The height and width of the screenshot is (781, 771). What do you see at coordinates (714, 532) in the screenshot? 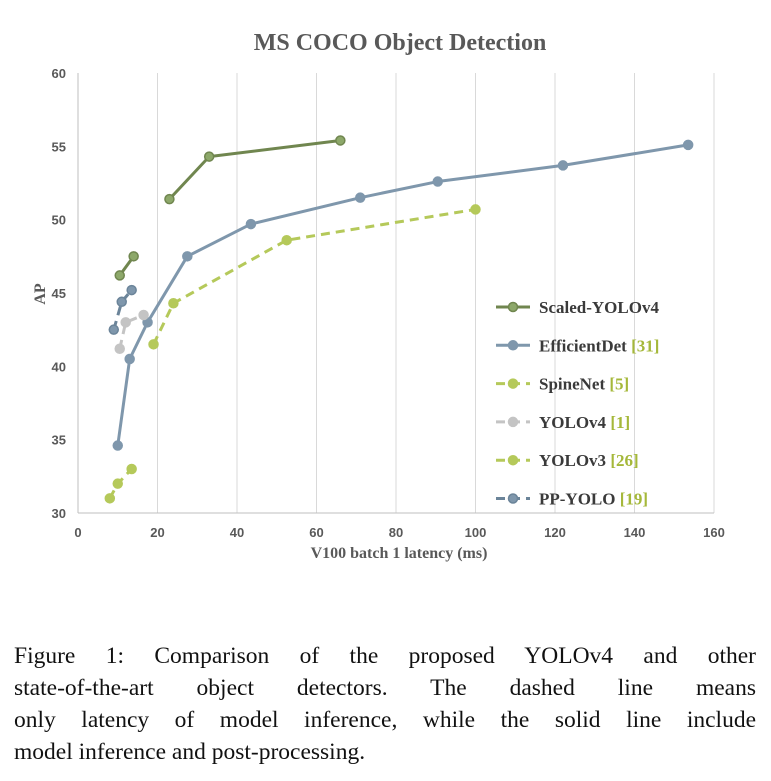
I see `x-tick-label: 160` at bounding box center [714, 532].